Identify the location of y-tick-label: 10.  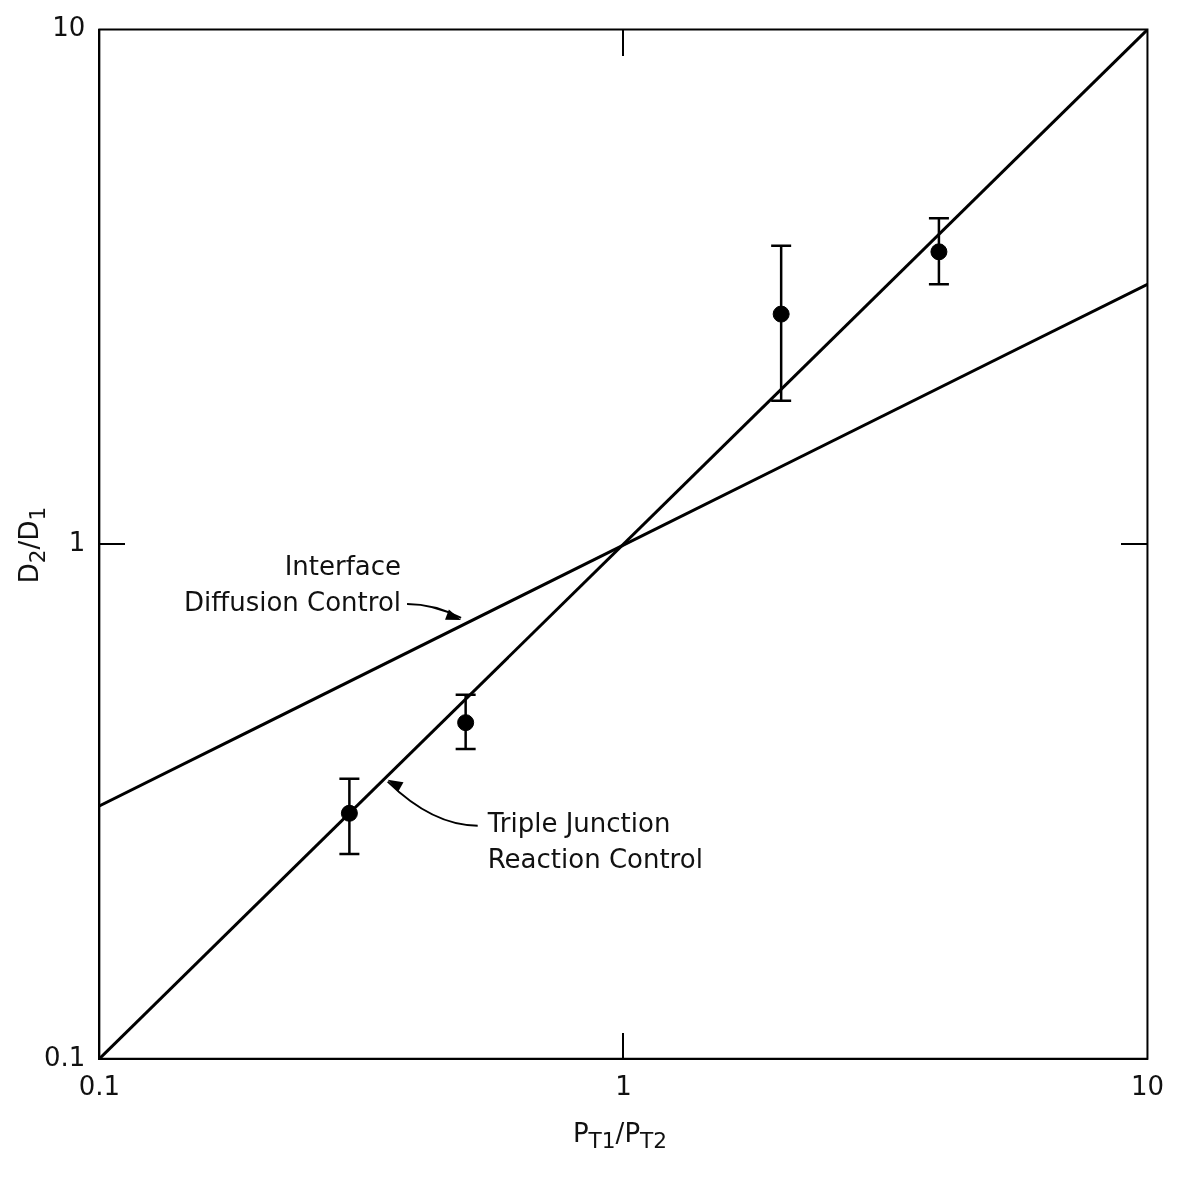
(69, 27).